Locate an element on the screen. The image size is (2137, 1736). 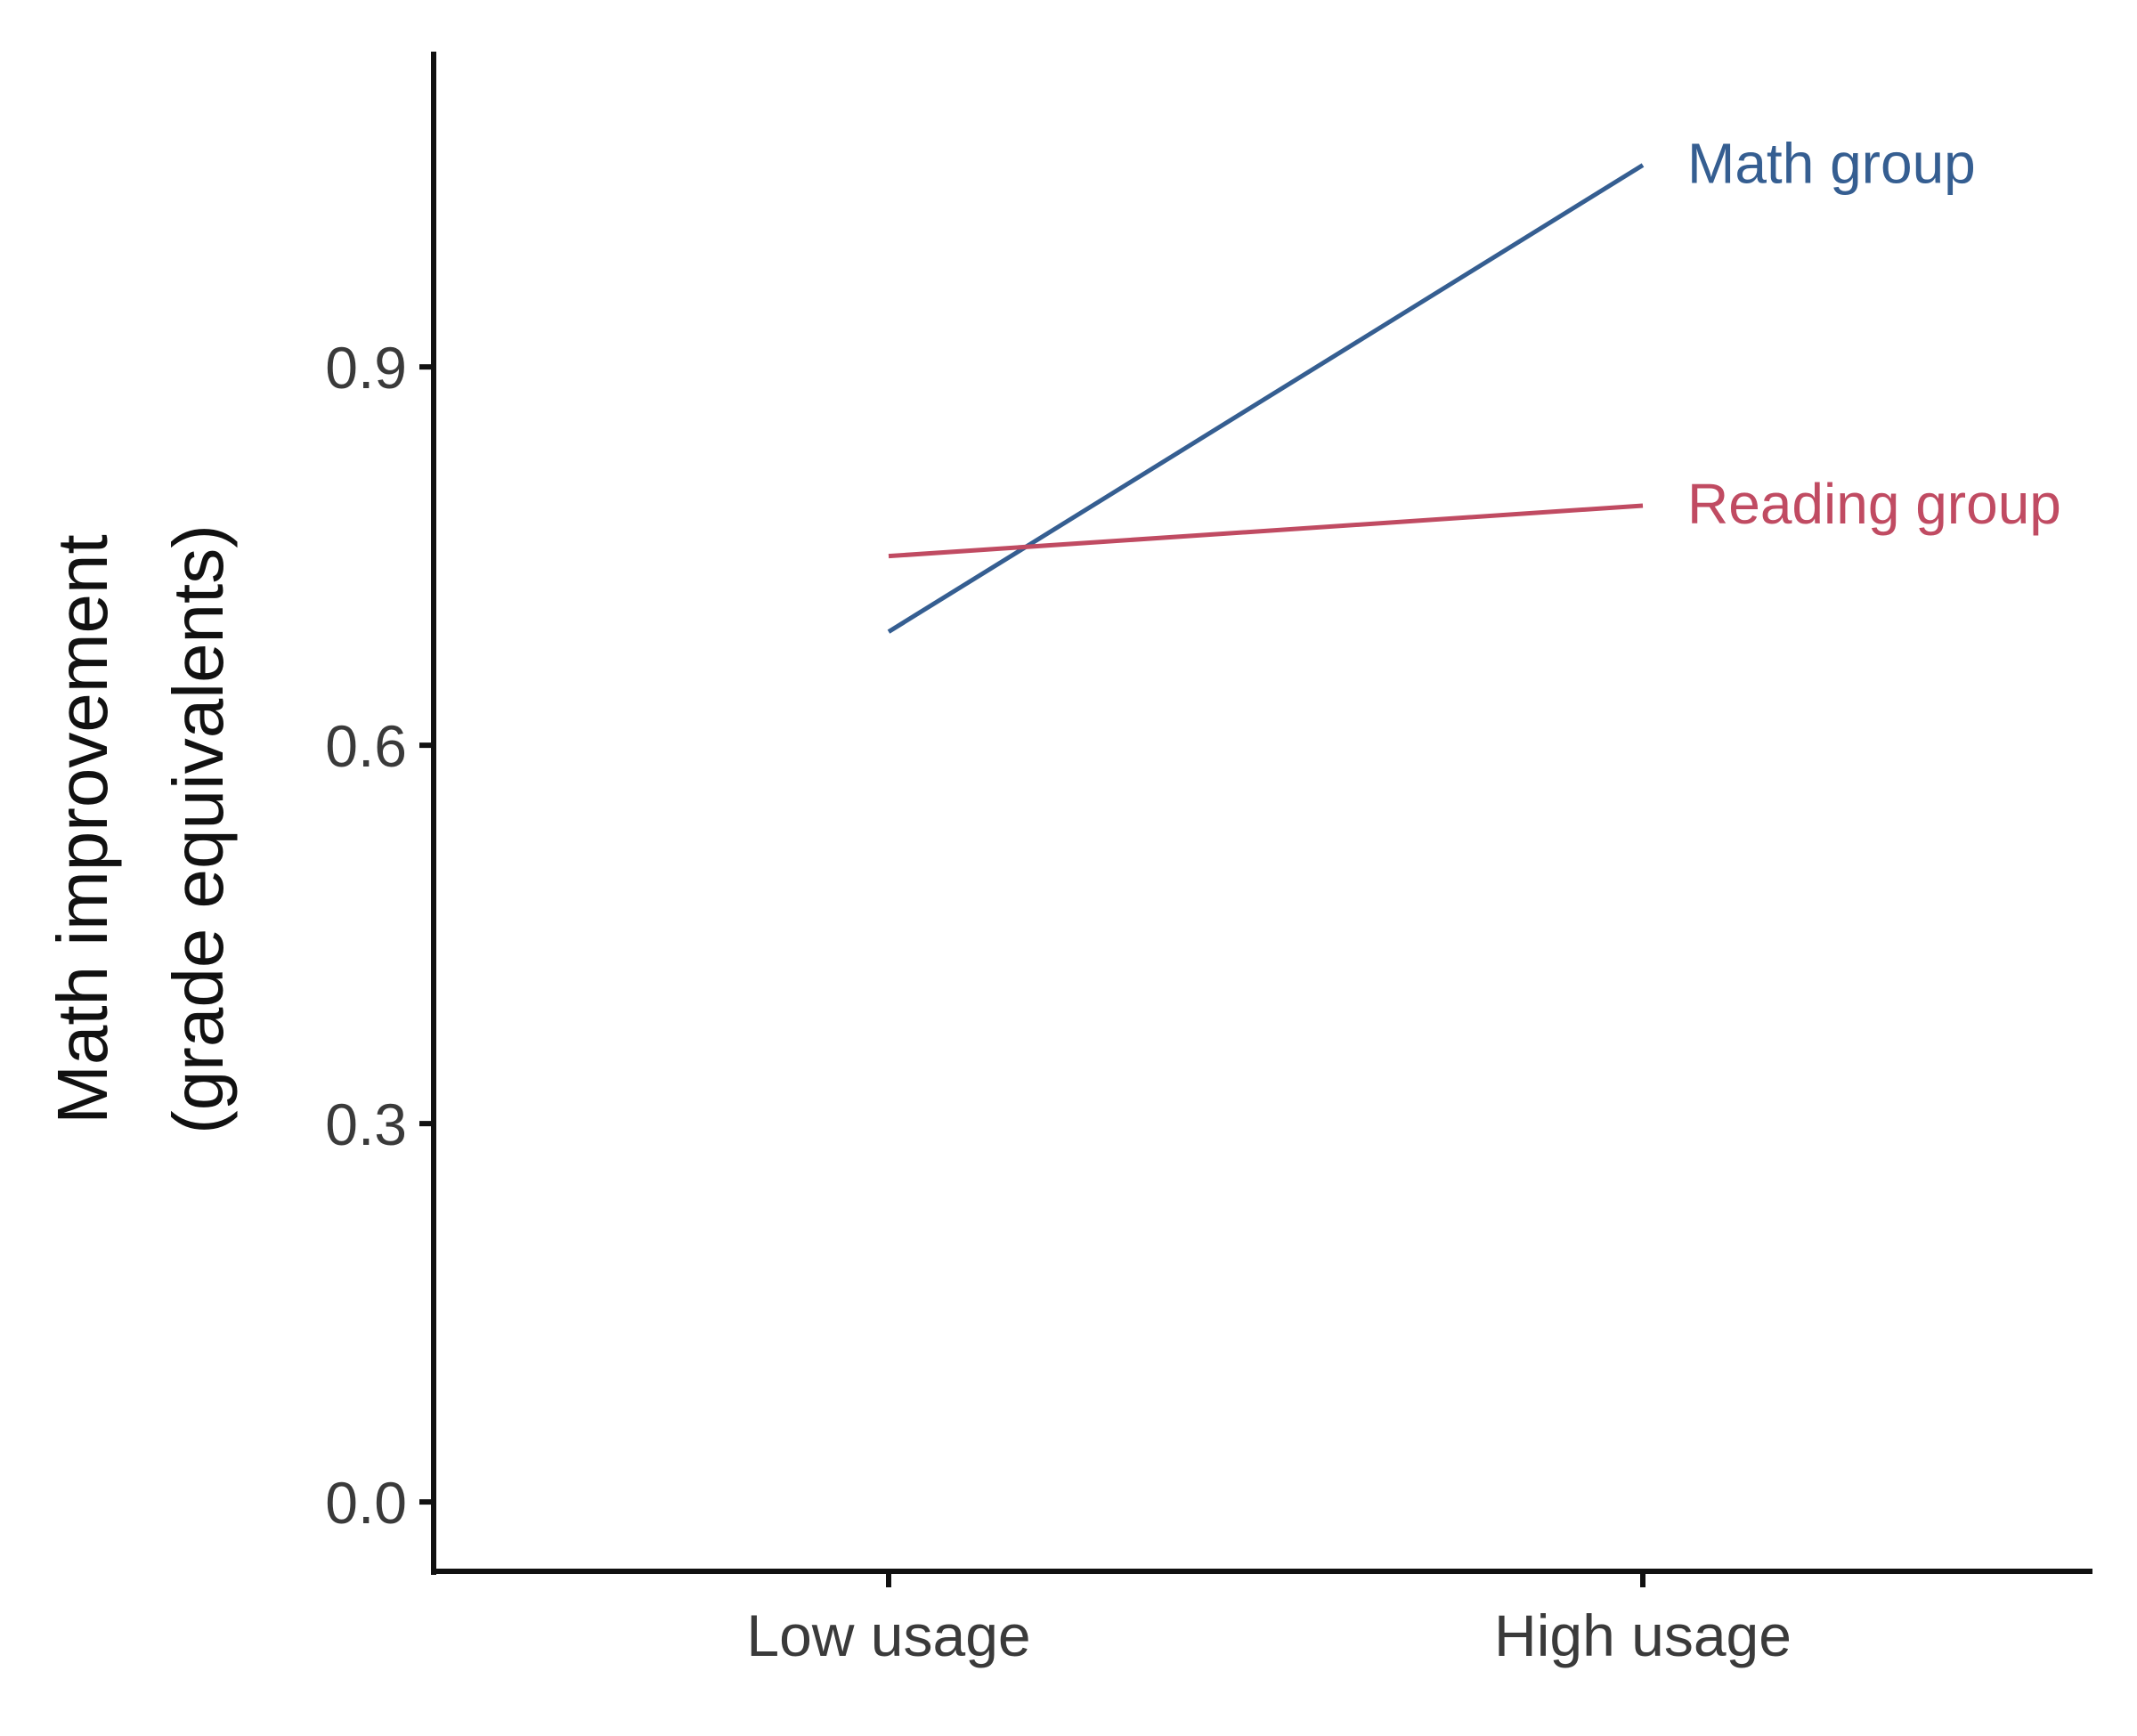
y-tick-label: 0.6 is located at coordinates (366, 746).